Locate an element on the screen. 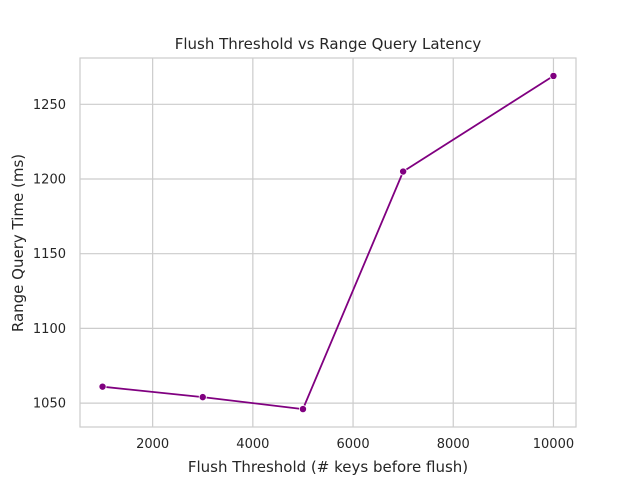  x-tick-label: 2000 is located at coordinates (152, 444).